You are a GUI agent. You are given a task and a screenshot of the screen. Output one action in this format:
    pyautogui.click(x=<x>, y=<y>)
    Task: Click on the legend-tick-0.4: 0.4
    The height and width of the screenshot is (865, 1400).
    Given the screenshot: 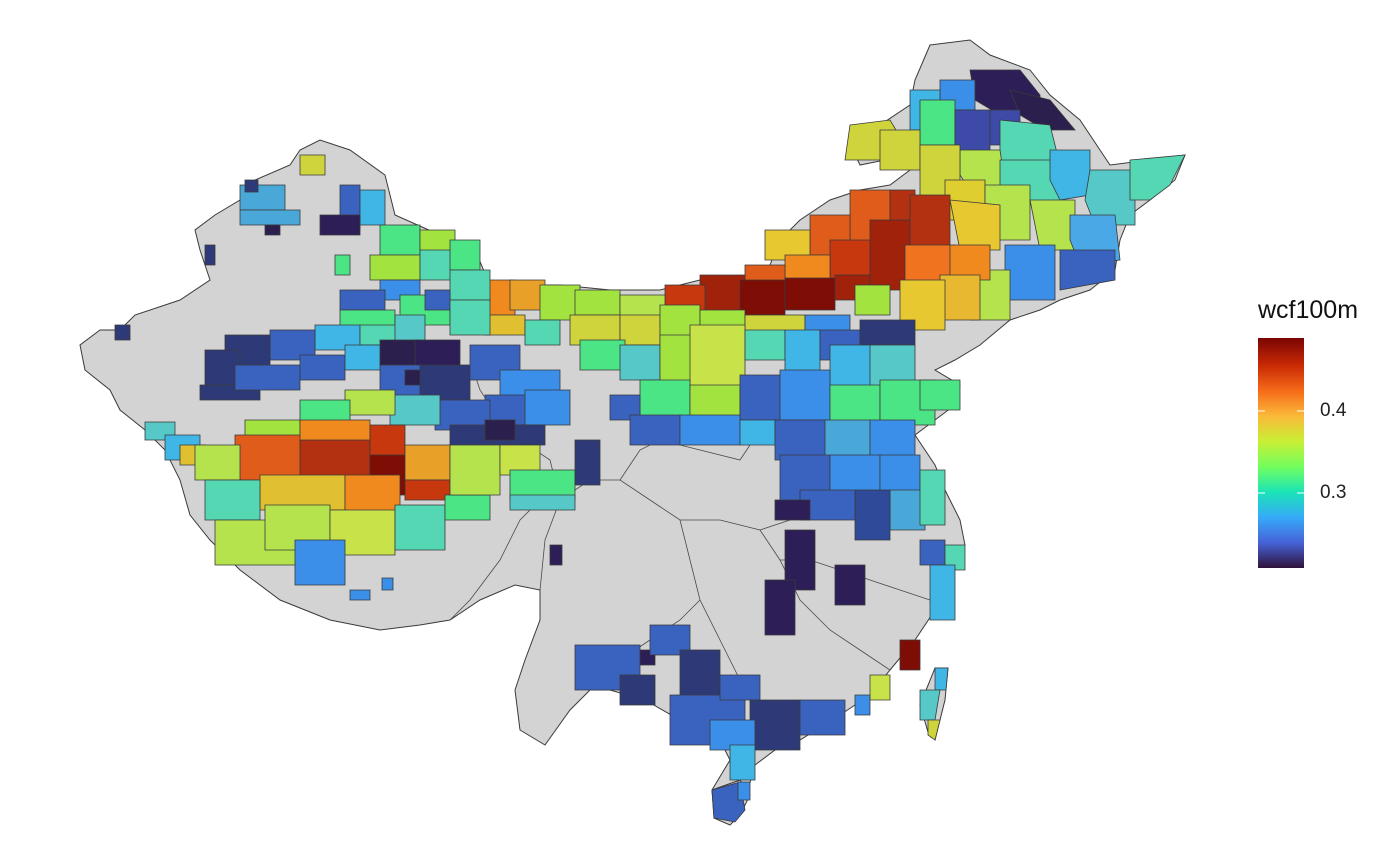 What is the action you would take?
    pyautogui.click(x=1333, y=410)
    